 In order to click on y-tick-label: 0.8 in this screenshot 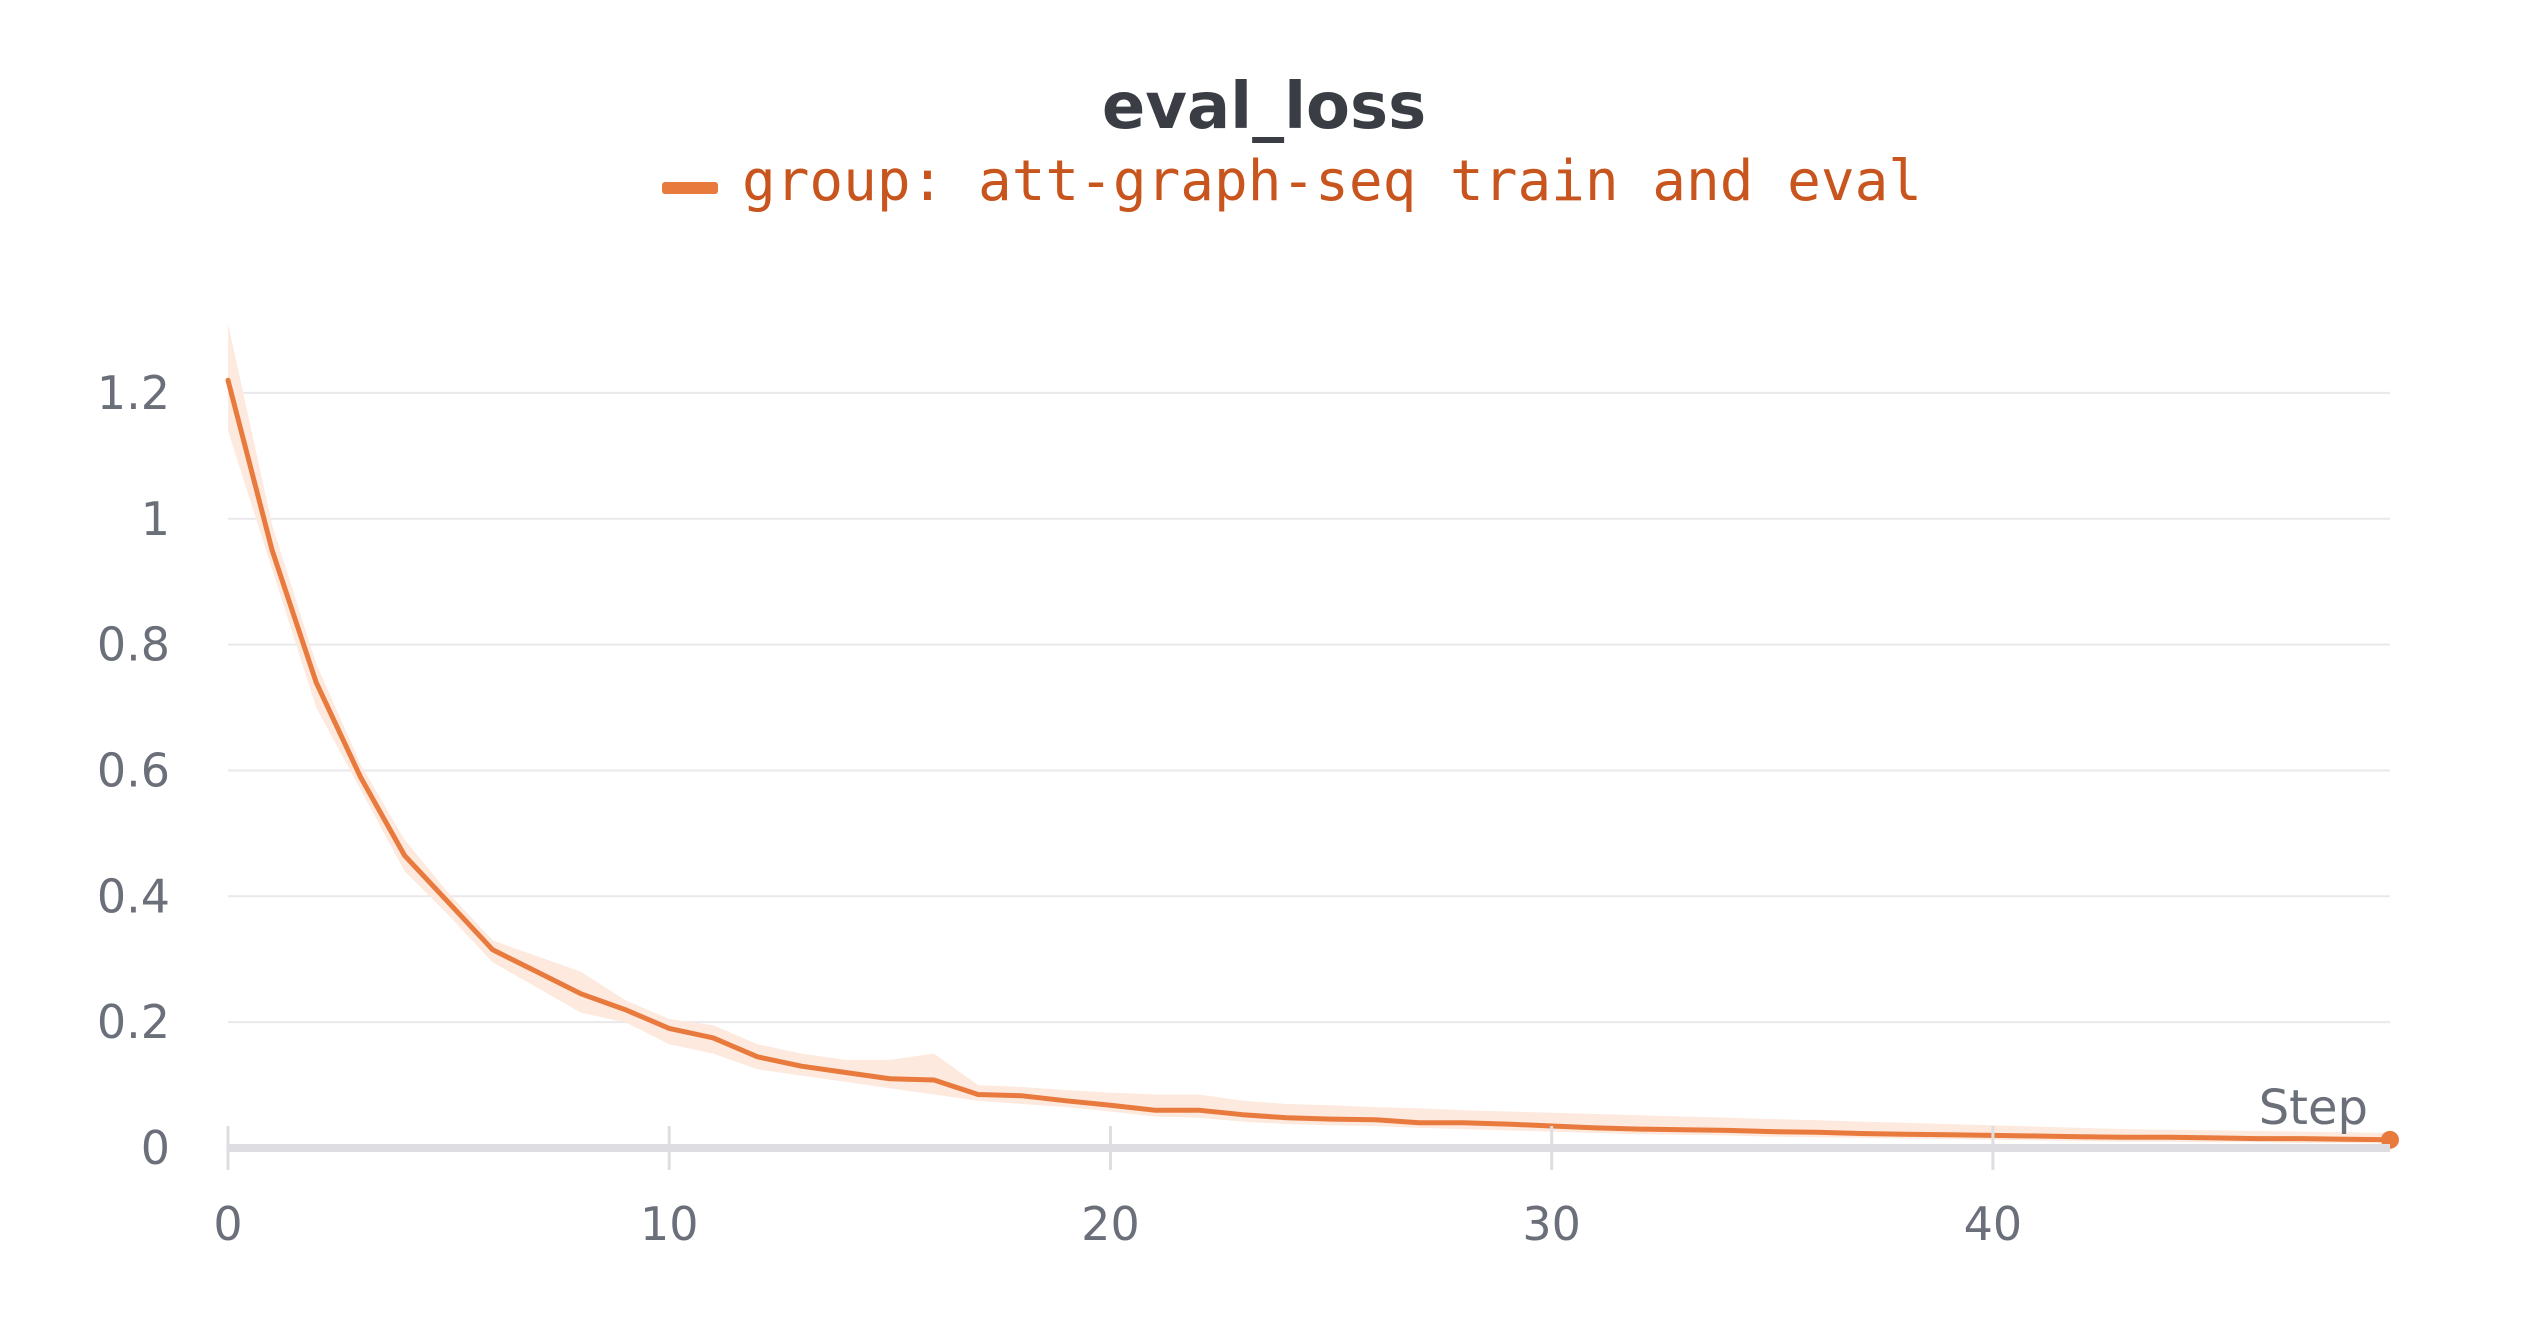, I will do `click(133, 645)`.